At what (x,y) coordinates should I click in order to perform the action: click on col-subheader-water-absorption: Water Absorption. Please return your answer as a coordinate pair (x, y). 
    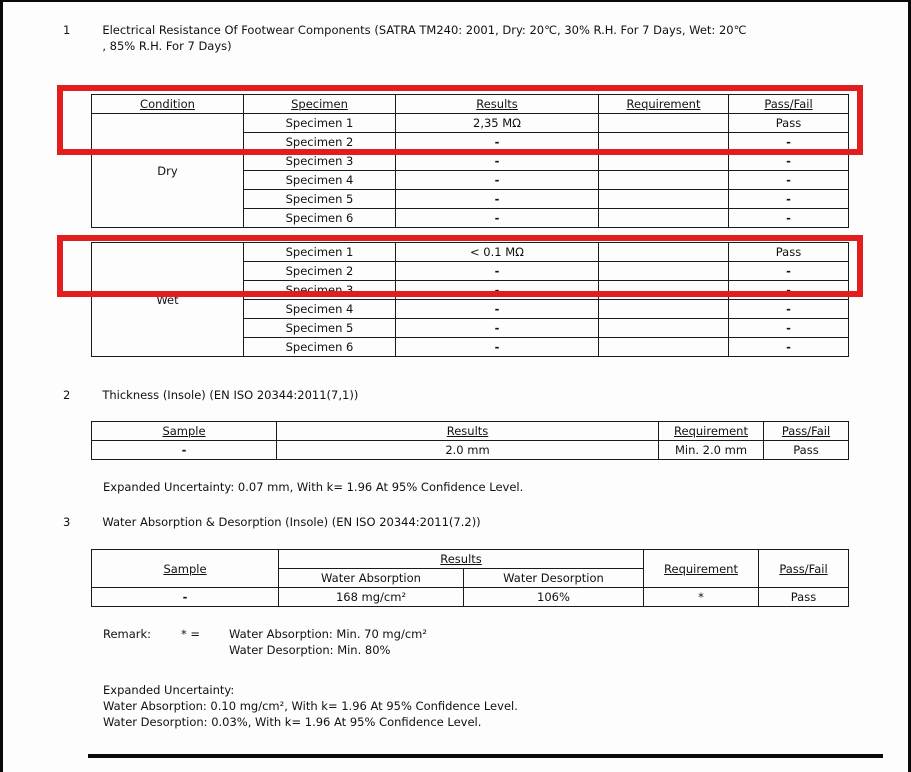
    Looking at the image, I should click on (371, 578).